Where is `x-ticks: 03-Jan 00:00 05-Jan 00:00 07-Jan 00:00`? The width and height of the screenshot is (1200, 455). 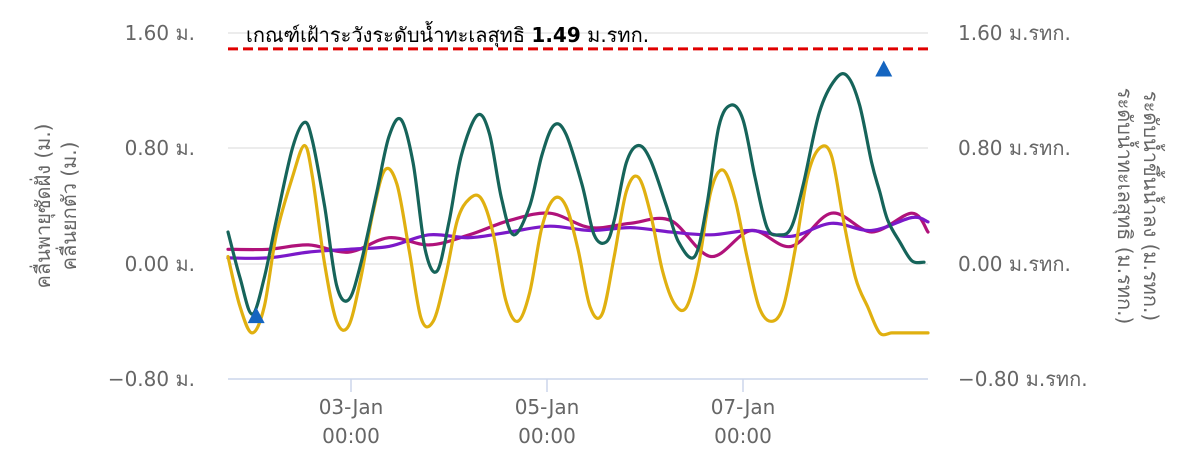
x-ticks: 03-Jan 00:00 05-Jan 00:00 07-Jan 00:00 is located at coordinates (547, 413).